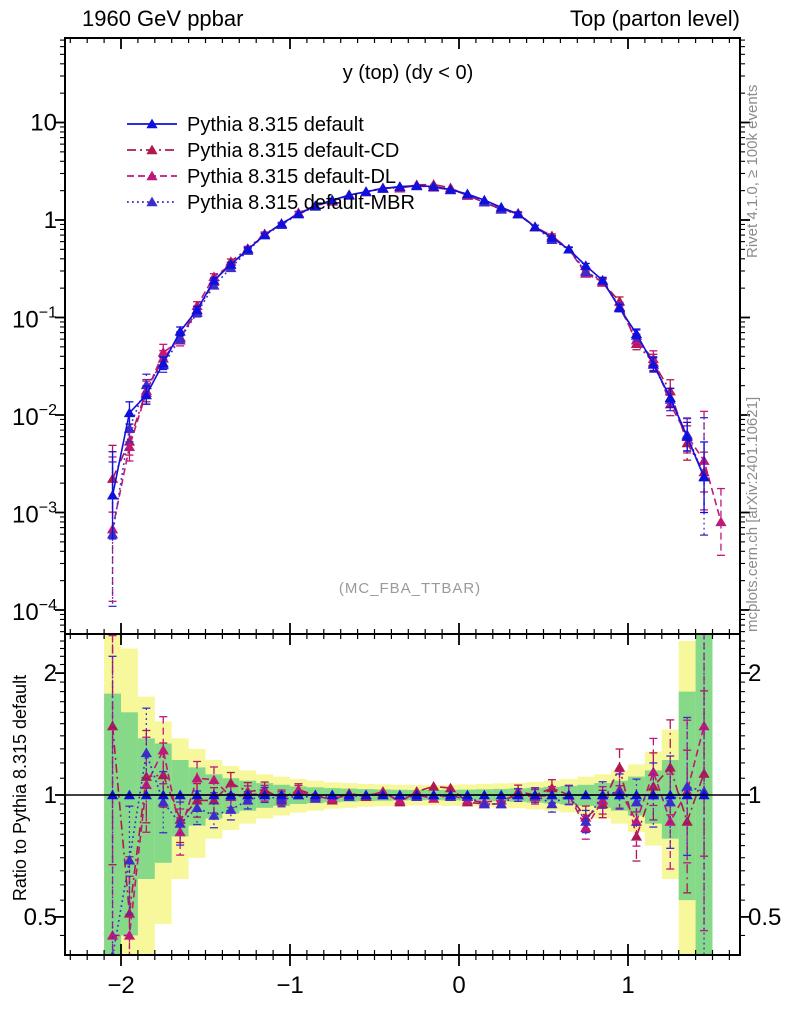  Describe the element at coordinates (50, 220) in the screenshot. I see `main-y-tick-label: 1` at that location.